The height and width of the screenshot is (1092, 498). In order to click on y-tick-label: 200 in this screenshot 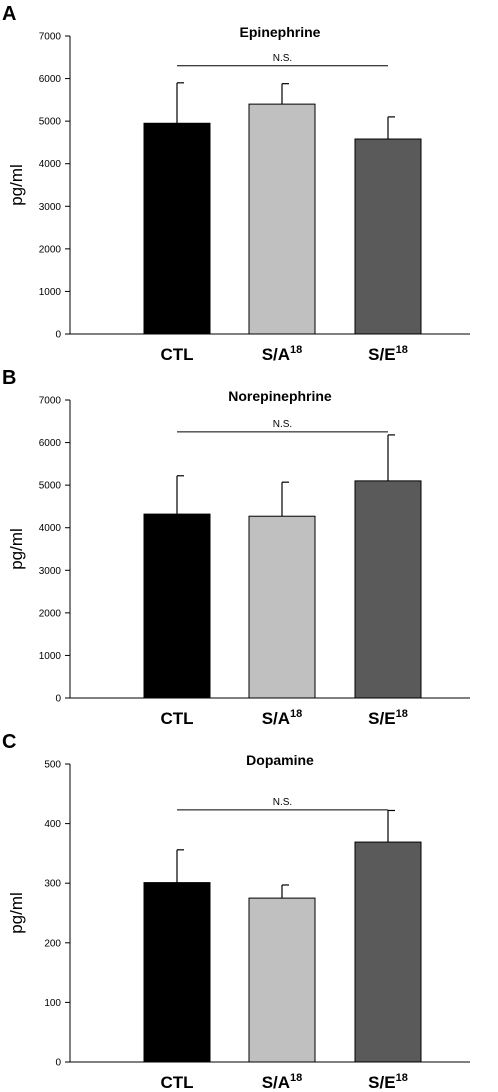, I will do `click(52, 943)`.